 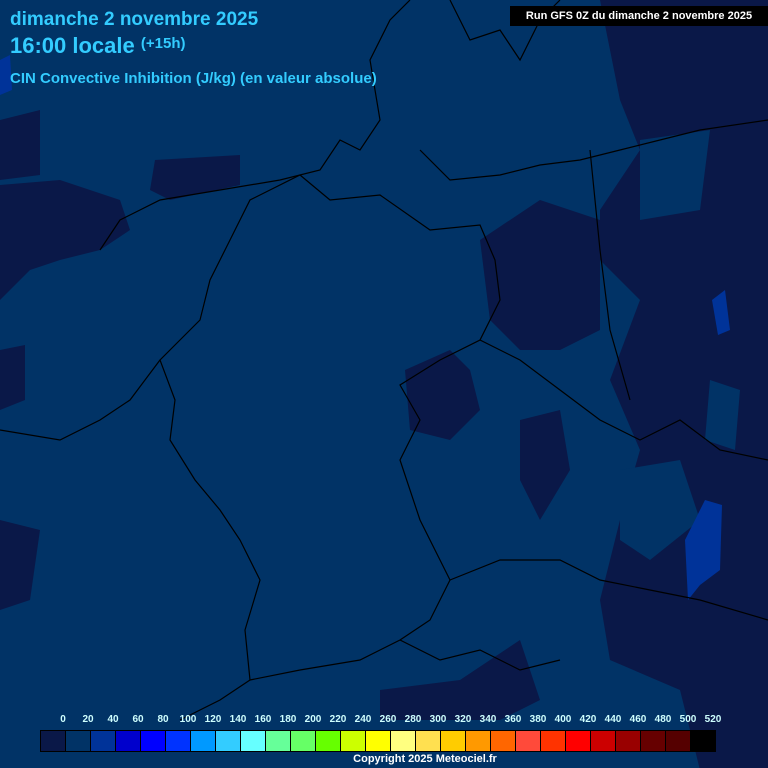 I want to click on legend-label: 300, so click(x=438, y=719).